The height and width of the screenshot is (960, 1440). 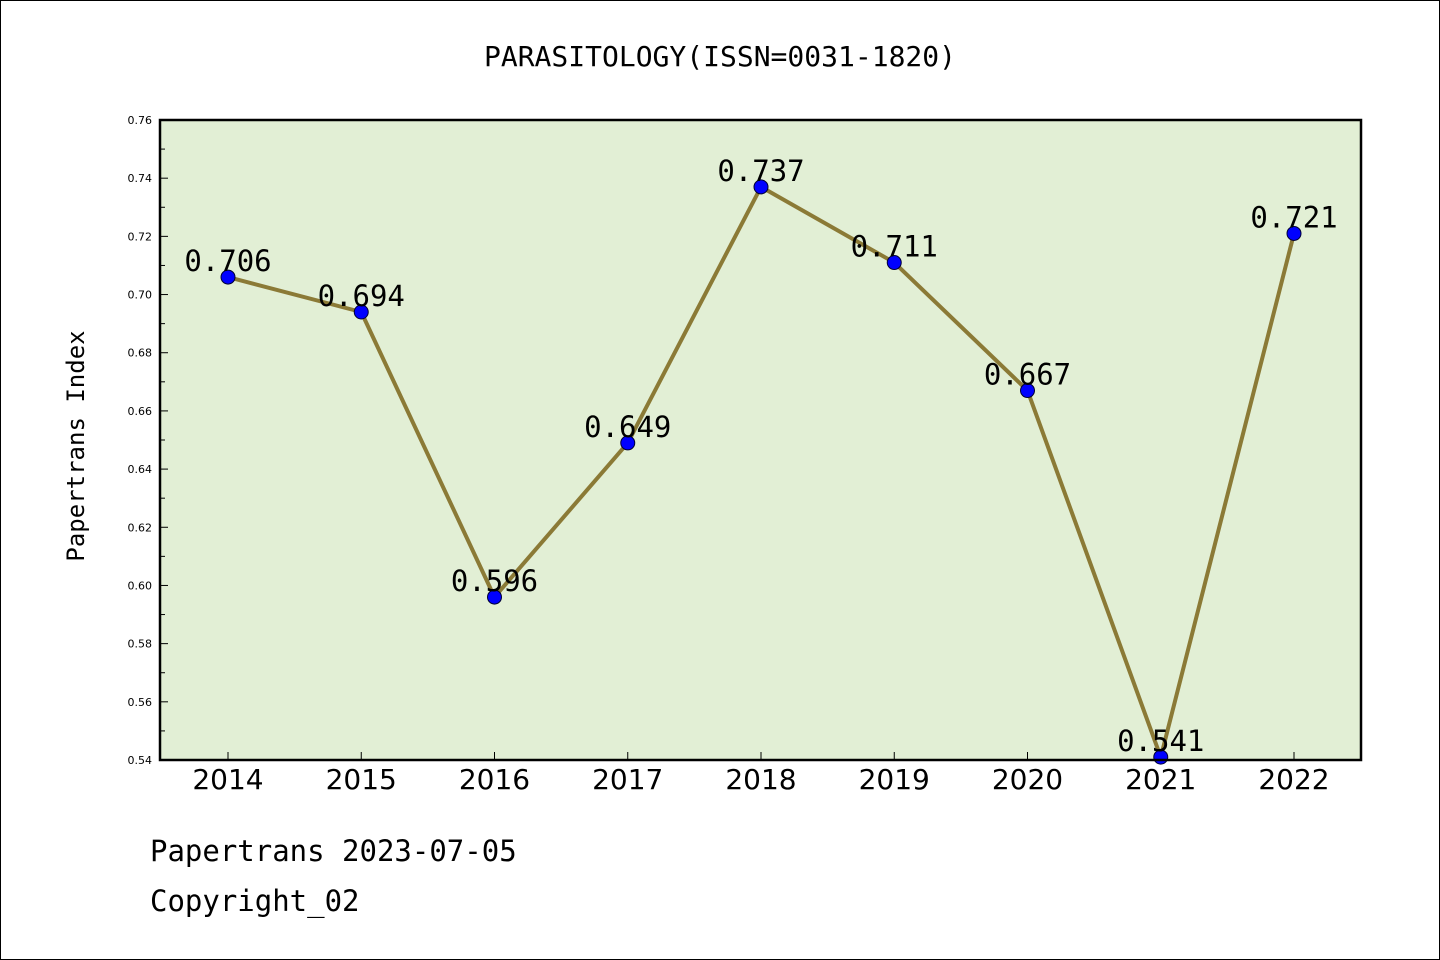 What do you see at coordinates (140, 702) in the screenshot?
I see `y-tick-label: 0.56` at bounding box center [140, 702].